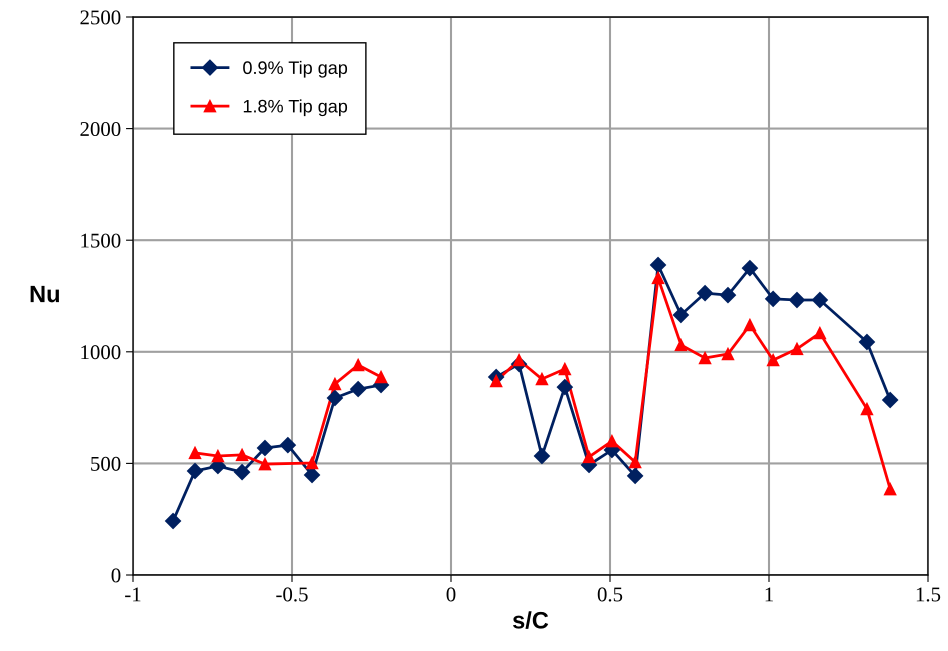 This screenshot has height=651, width=948. I want to click on y-tick-label: 2000, so click(100, 129).